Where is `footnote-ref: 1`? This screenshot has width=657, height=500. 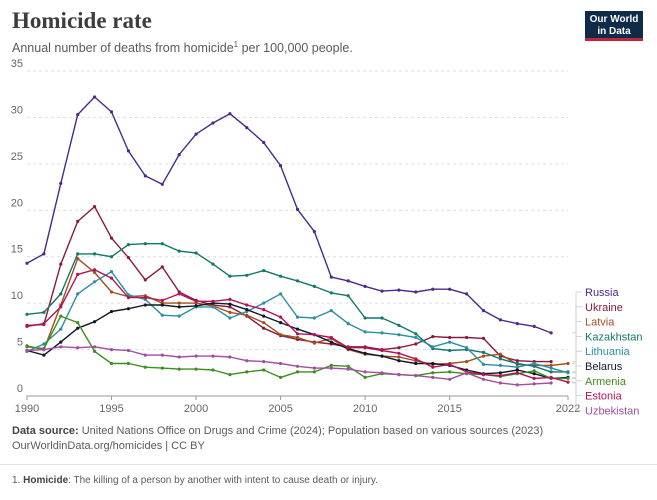
footnote-ref: 1 is located at coordinates (236, 44).